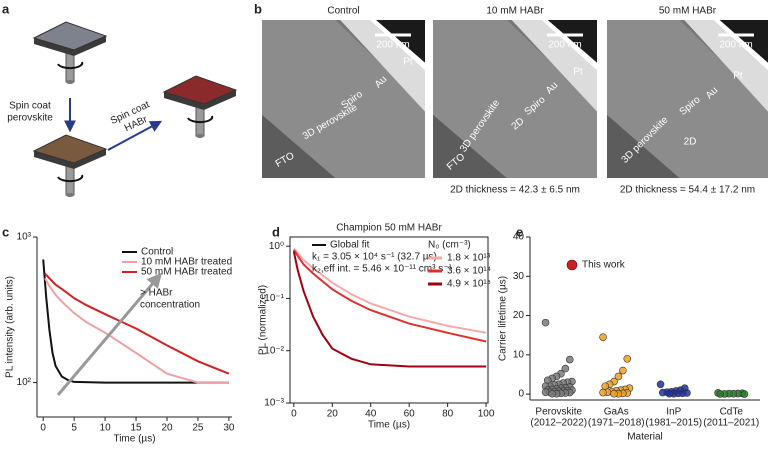  What do you see at coordinates (572, 265) in the screenshot?
I see `legend-marker` at bounding box center [572, 265].